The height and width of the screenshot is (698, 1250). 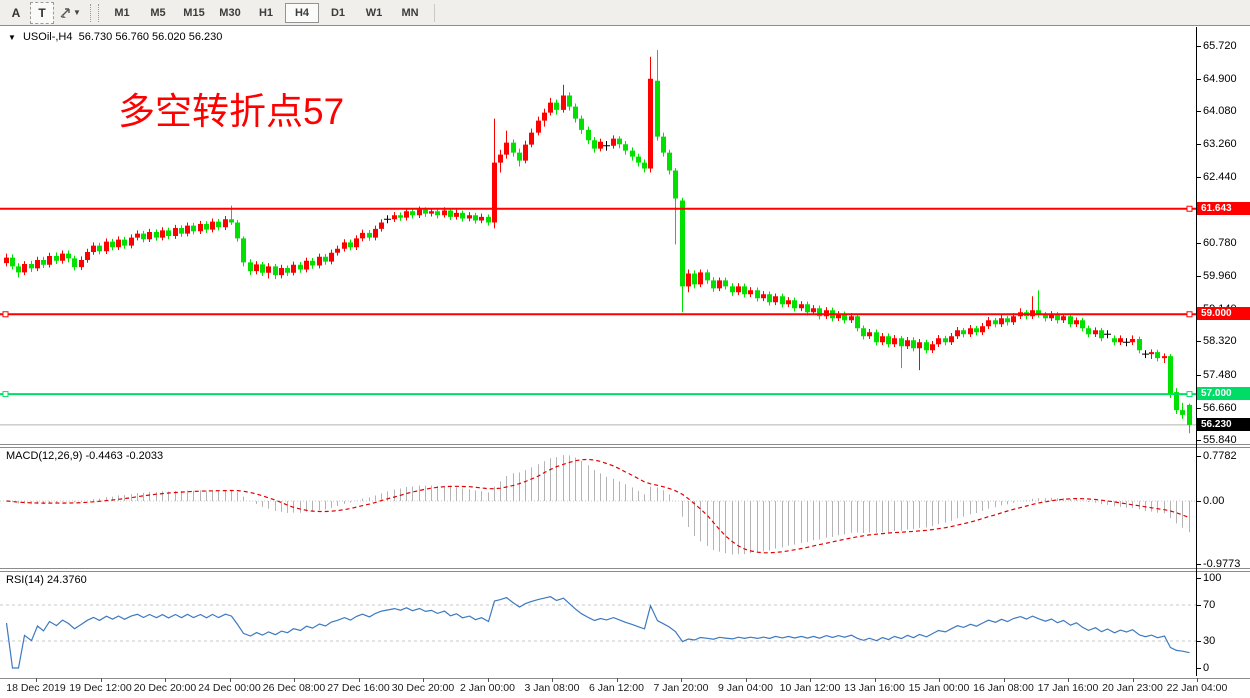 What do you see at coordinates (1220, 243) in the screenshot?
I see `price-label: 60.780` at bounding box center [1220, 243].